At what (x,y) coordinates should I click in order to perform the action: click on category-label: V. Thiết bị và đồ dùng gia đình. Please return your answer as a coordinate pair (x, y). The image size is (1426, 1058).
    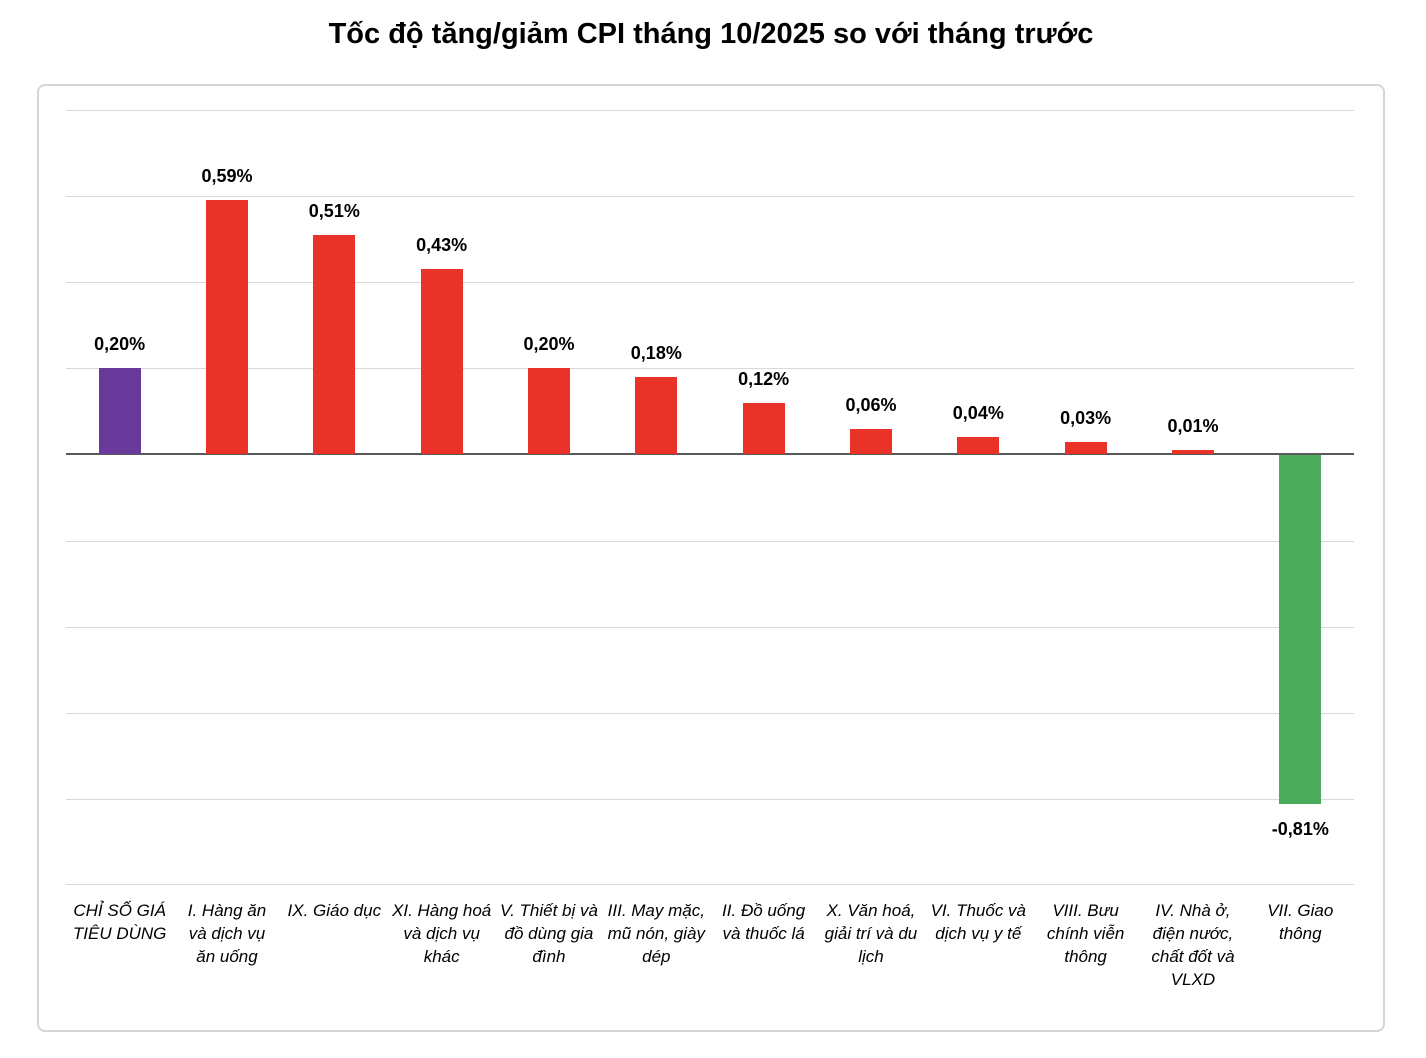
    Looking at the image, I should click on (549, 933).